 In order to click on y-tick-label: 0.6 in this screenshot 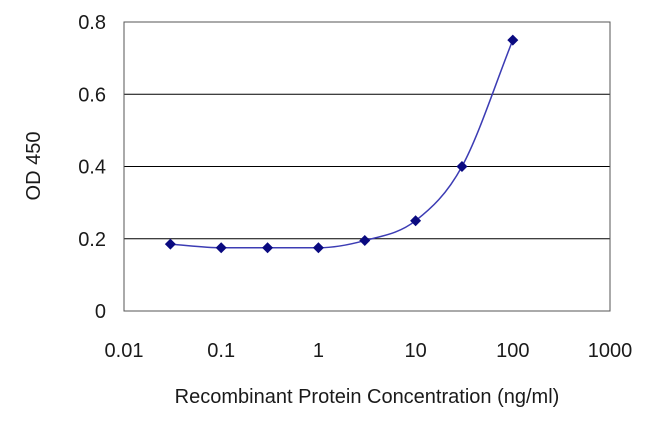, I will do `click(92, 95)`.